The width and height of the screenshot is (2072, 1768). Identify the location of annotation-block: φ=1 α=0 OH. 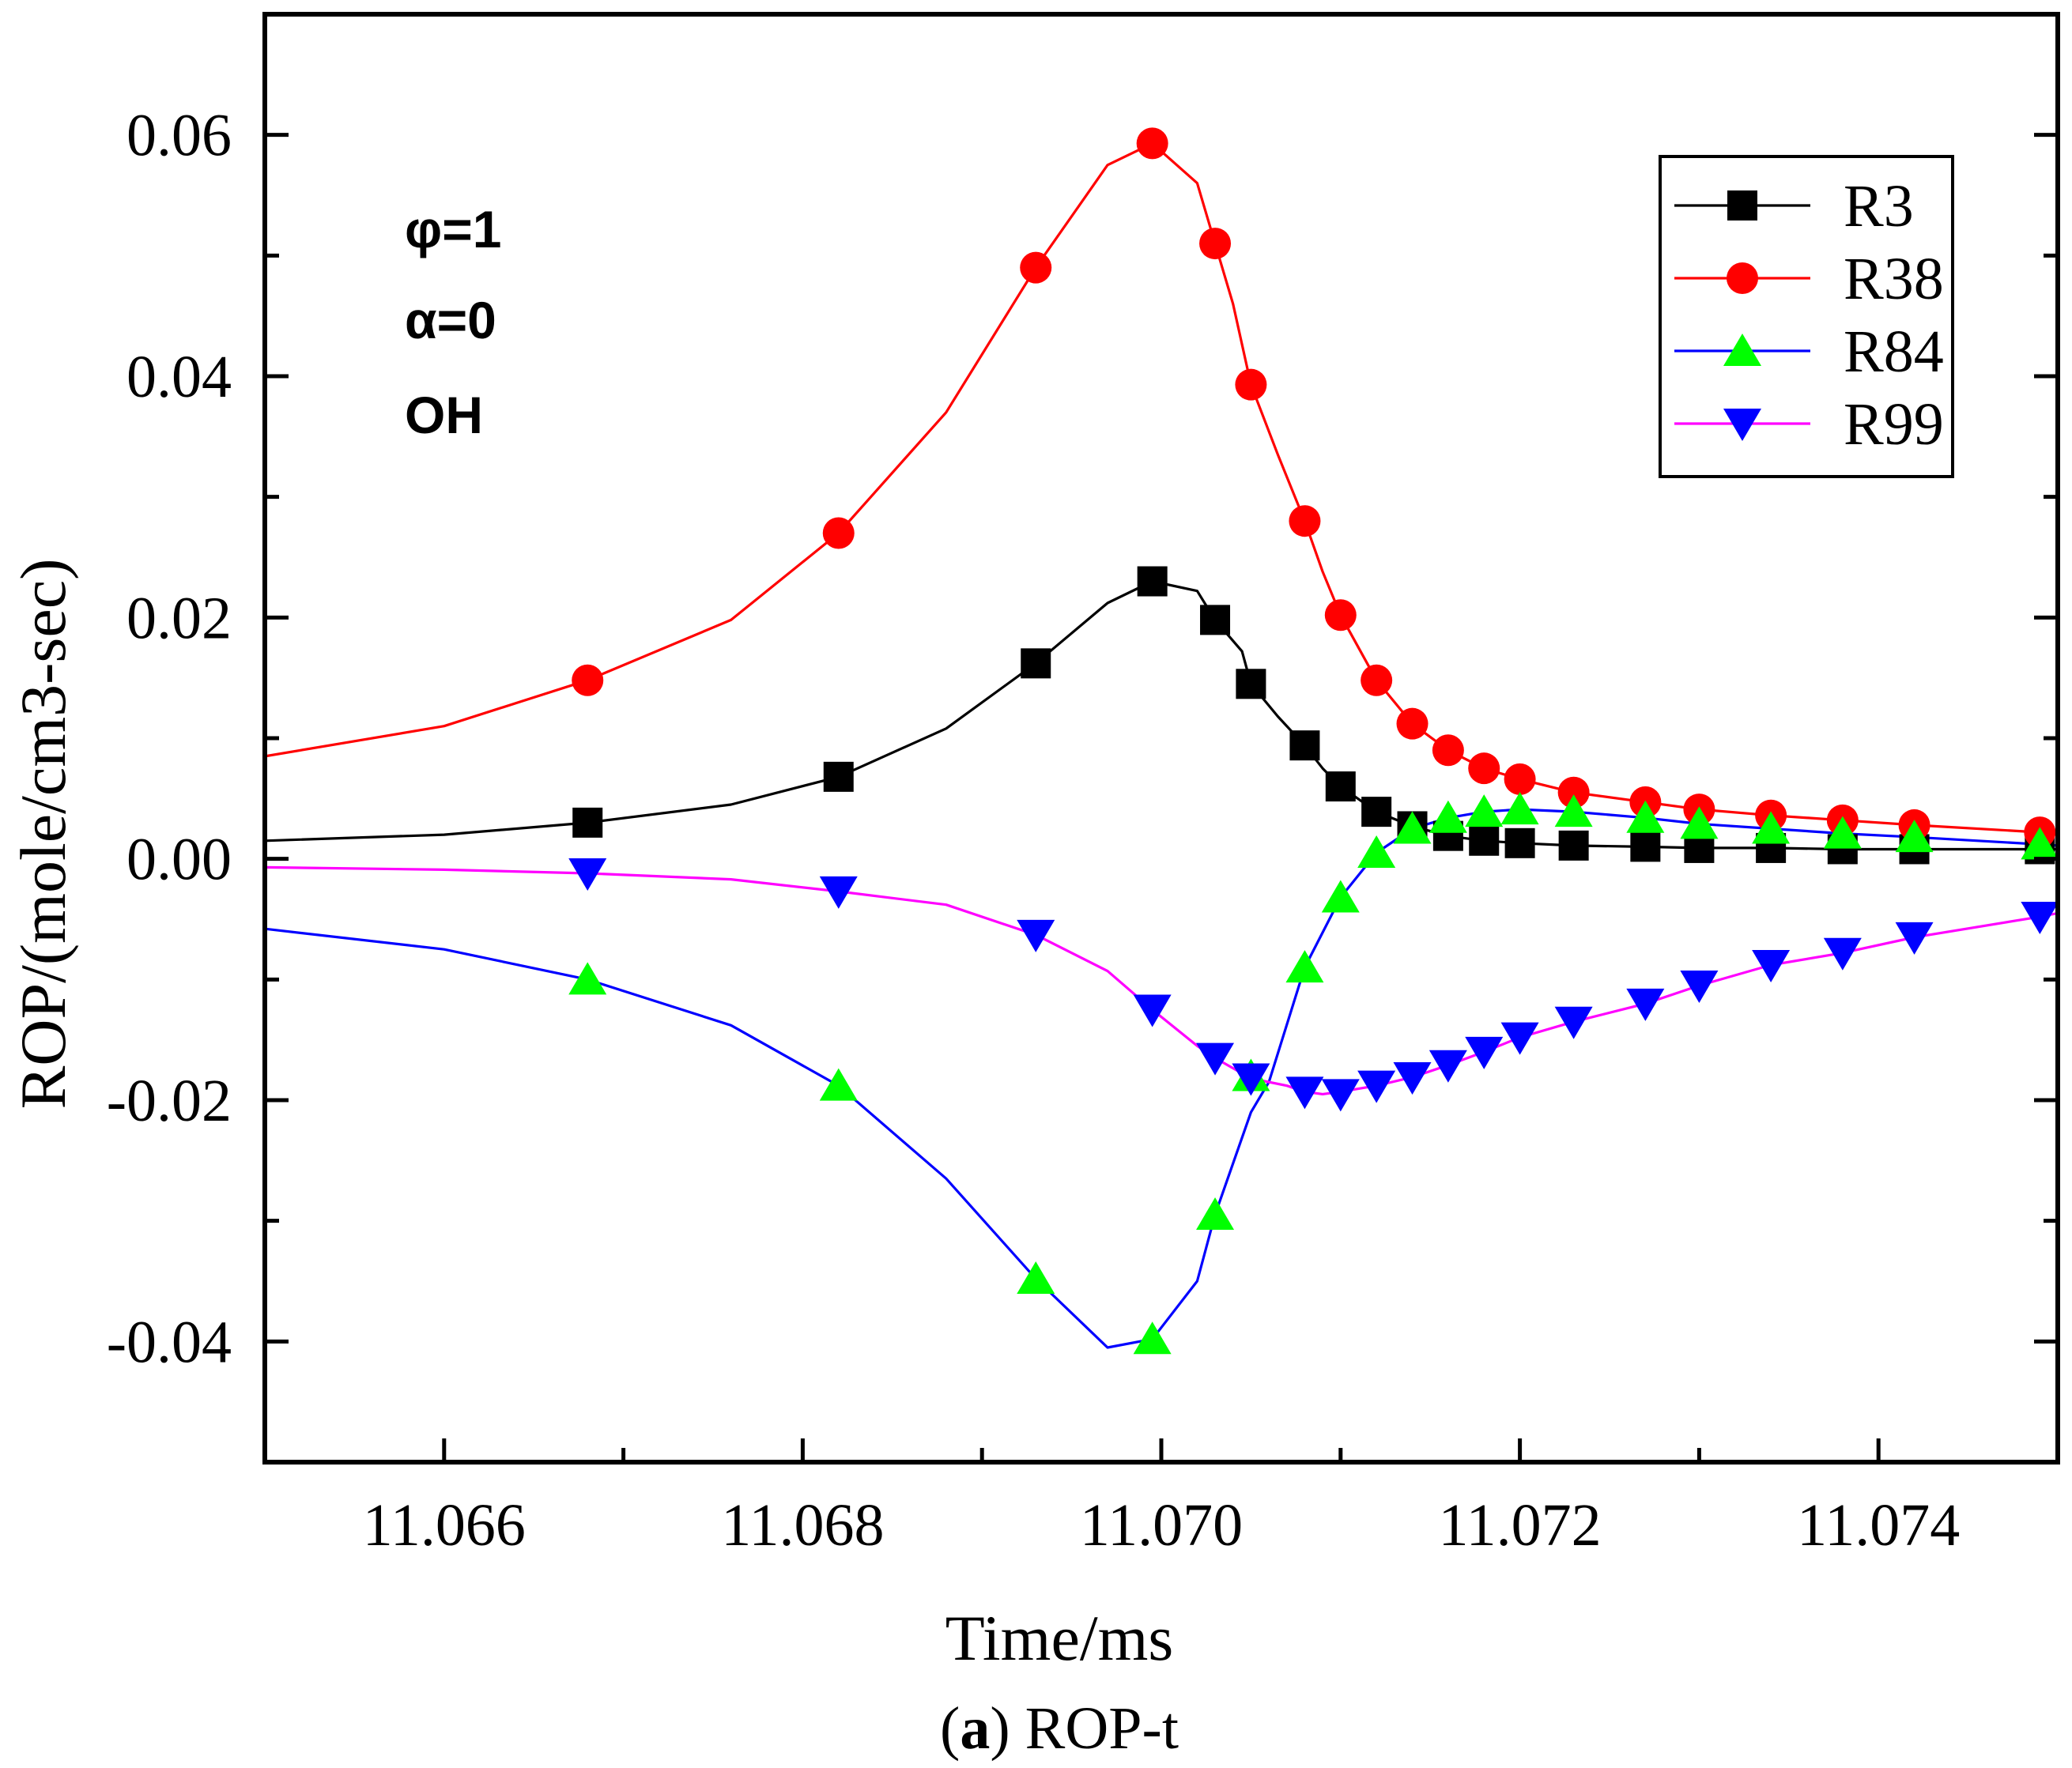
(453, 322).